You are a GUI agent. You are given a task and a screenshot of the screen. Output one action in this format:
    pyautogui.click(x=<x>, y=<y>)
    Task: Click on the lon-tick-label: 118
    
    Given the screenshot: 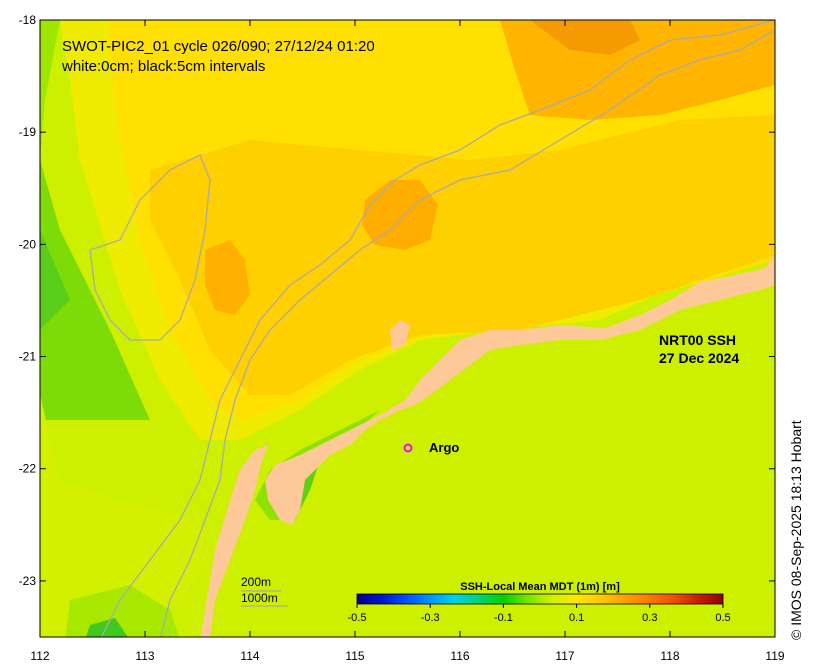 What is the action you would take?
    pyautogui.click(x=669, y=656)
    